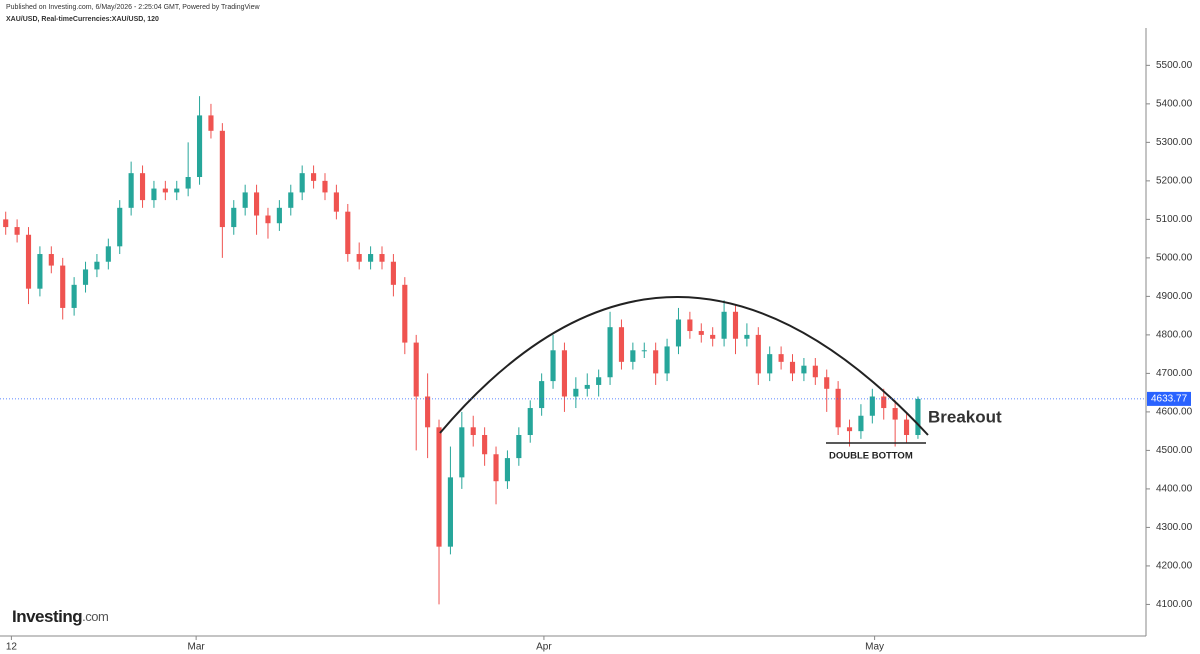 Image resolution: width=1200 pixels, height=654 pixels. What do you see at coordinates (1174, 604) in the screenshot?
I see `y-tick-label: 4100.00` at bounding box center [1174, 604].